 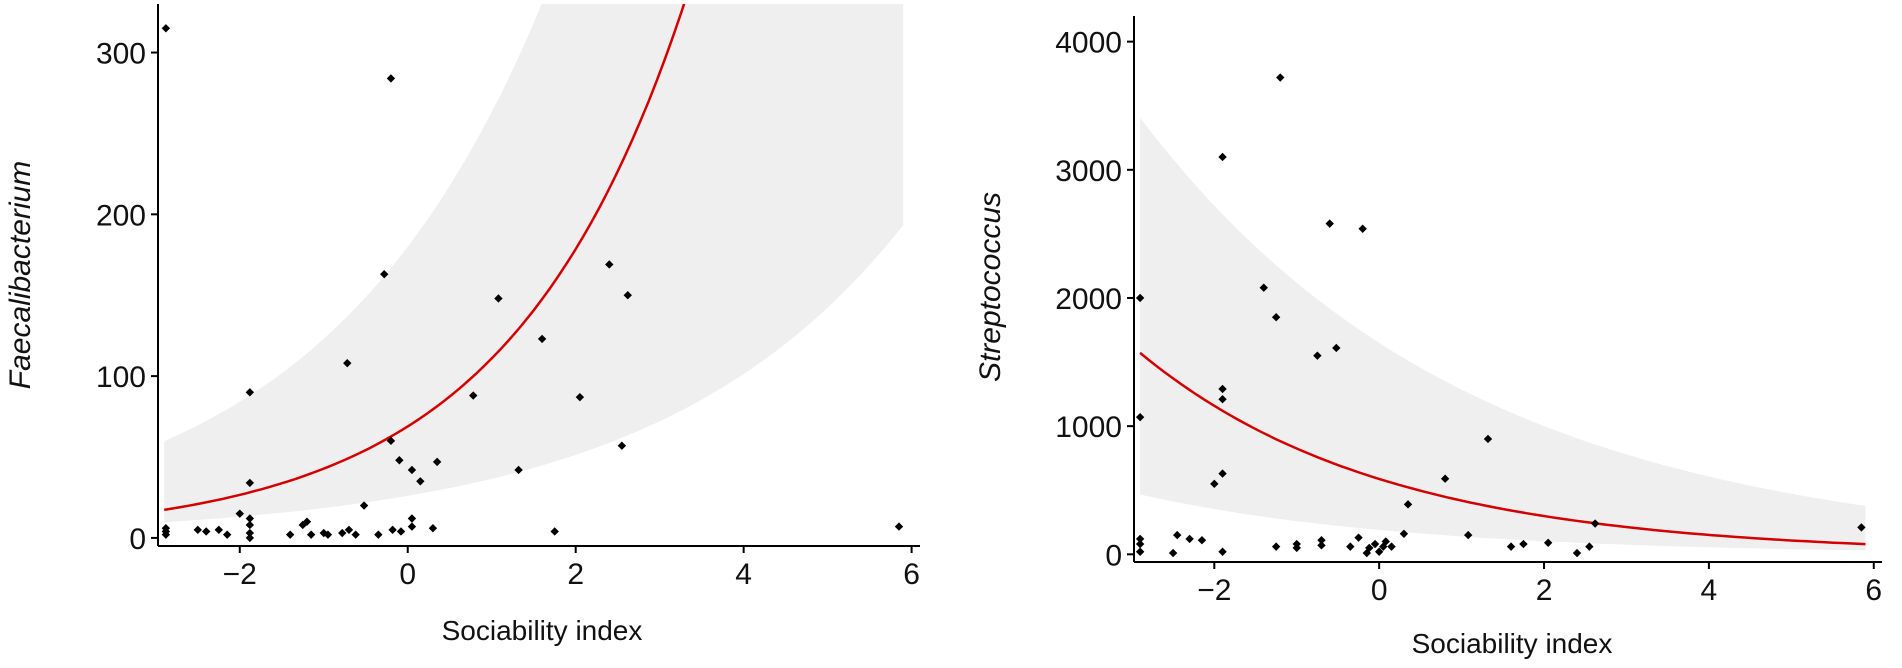 What do you see at coordinates (240, 574) in the screenshot?
I see `x-tick-label: −2` at bounding box center [240, 574].